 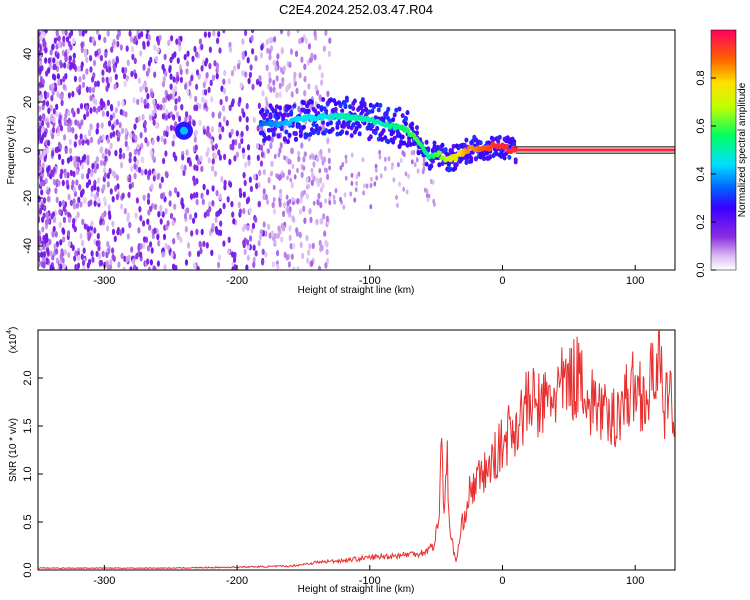 What do you see at coordinates (701, 221) in the screenshot?
I see `colorbar-tick-label: 0.2` at bounding box center [701, 221].